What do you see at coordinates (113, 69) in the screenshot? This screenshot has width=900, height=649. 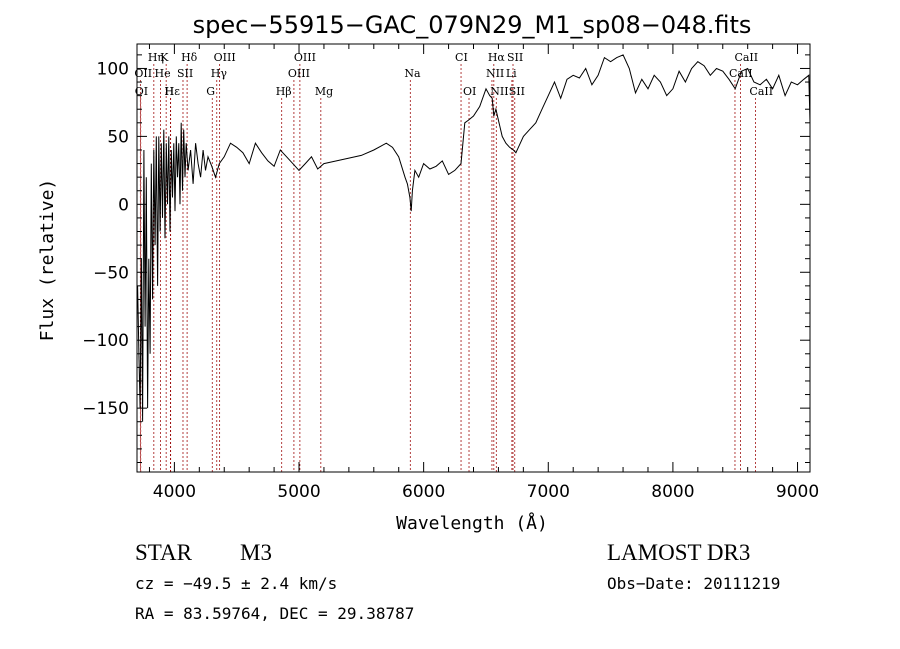 I see `y-tick-label-5: 100` at bounding box center [113, 69].